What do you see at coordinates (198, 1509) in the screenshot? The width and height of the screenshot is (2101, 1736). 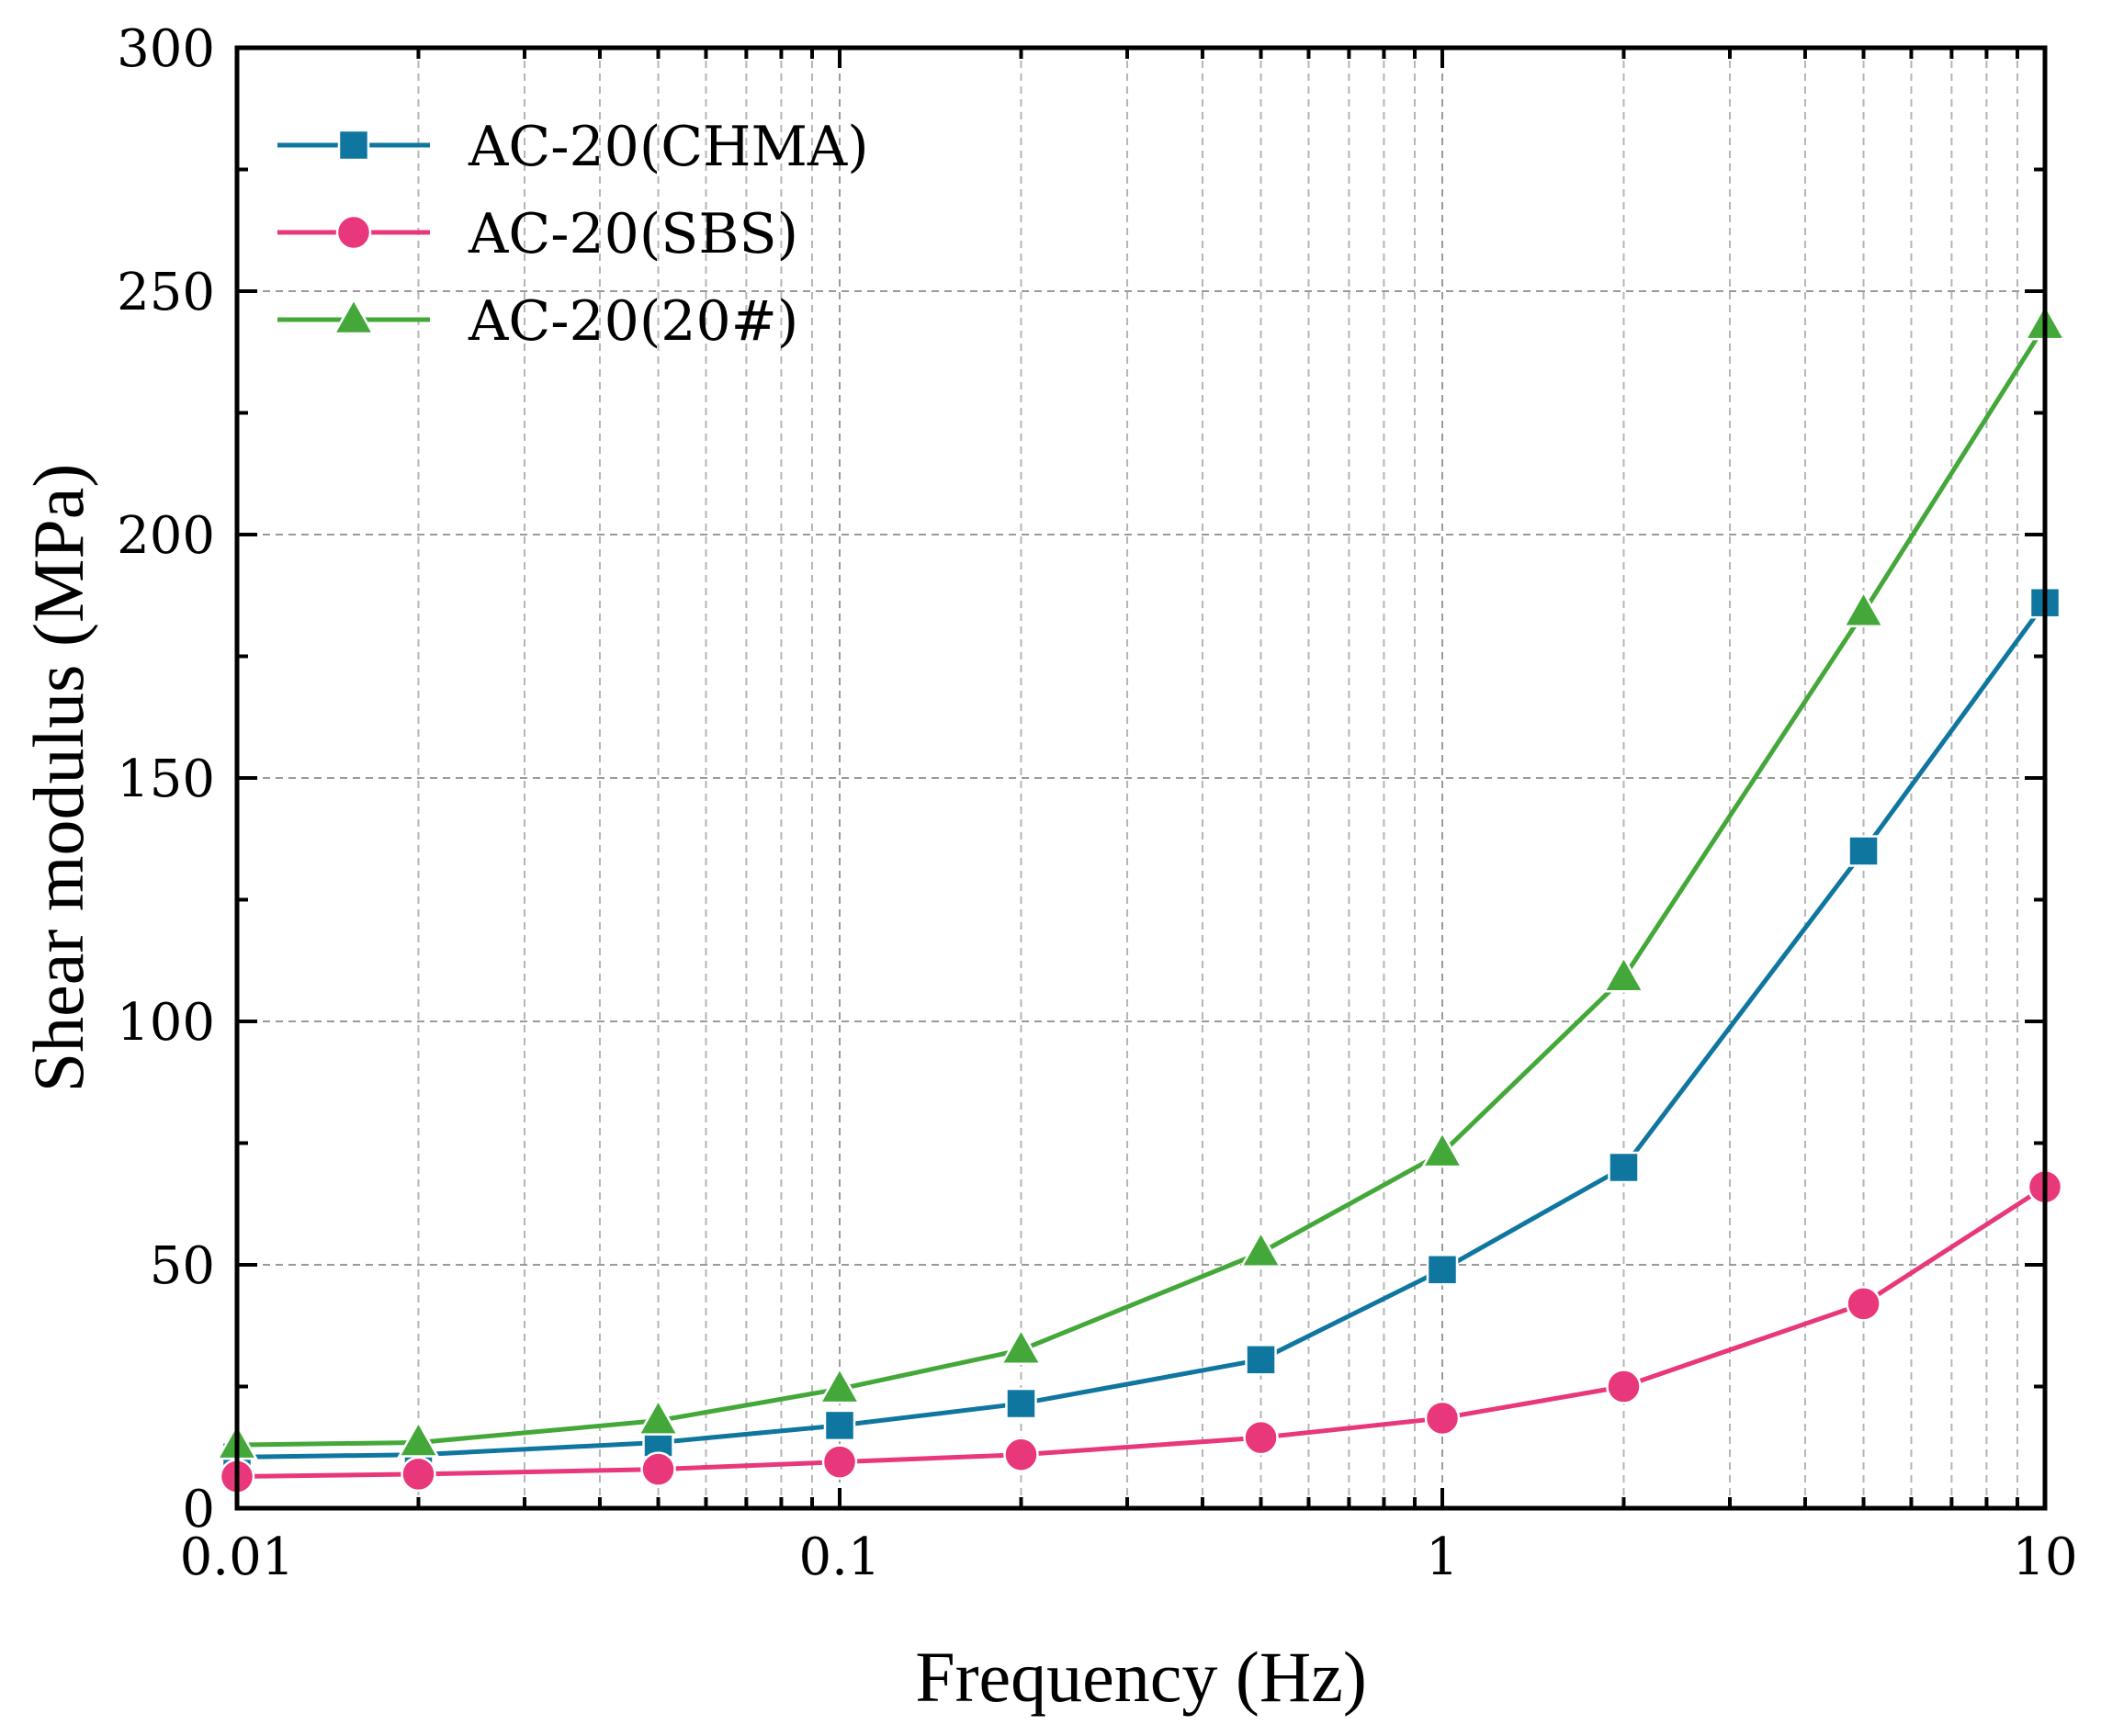 I see `y-tick-label: 0` at bounding box center [198, 1509].